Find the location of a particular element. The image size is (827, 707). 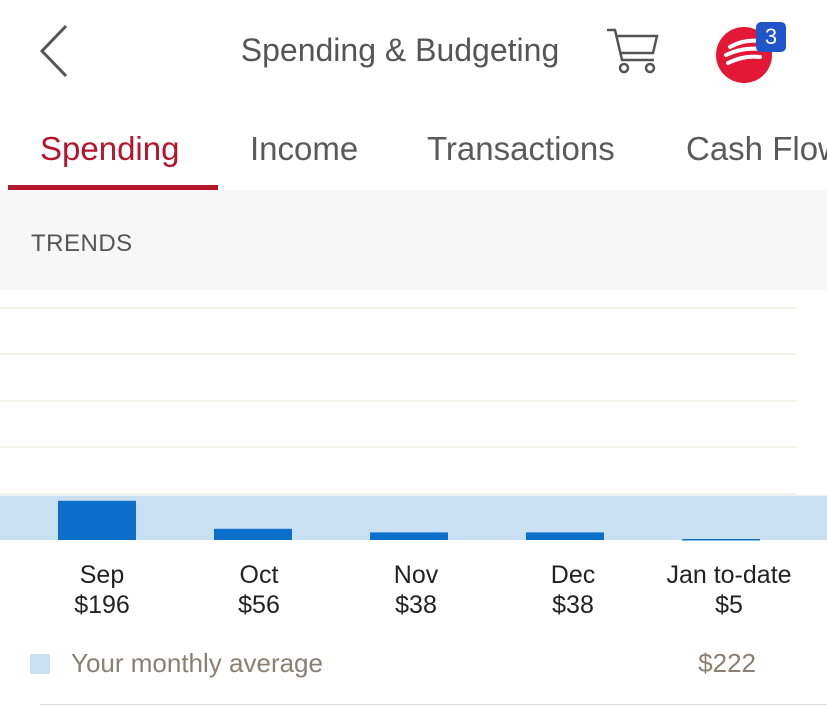

category-label: Sep is located at coordinates (102, 575).